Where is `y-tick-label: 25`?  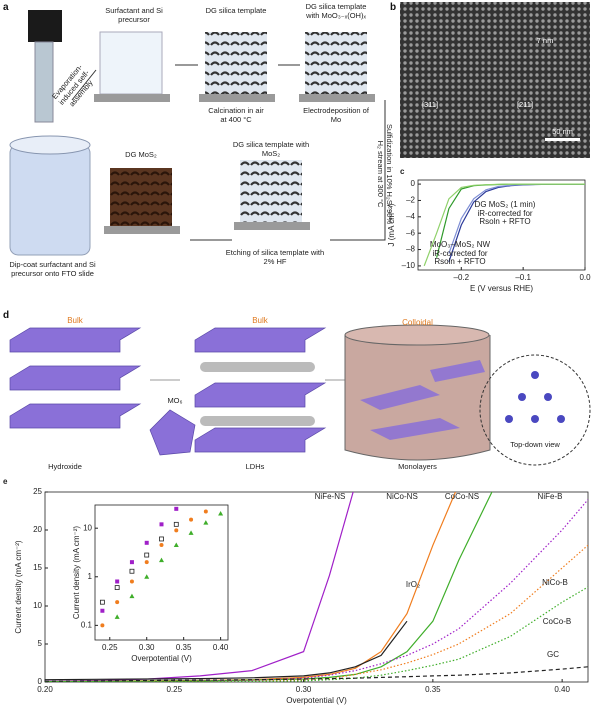
y-tick-label: 25 is located at coordinates (37, 491).